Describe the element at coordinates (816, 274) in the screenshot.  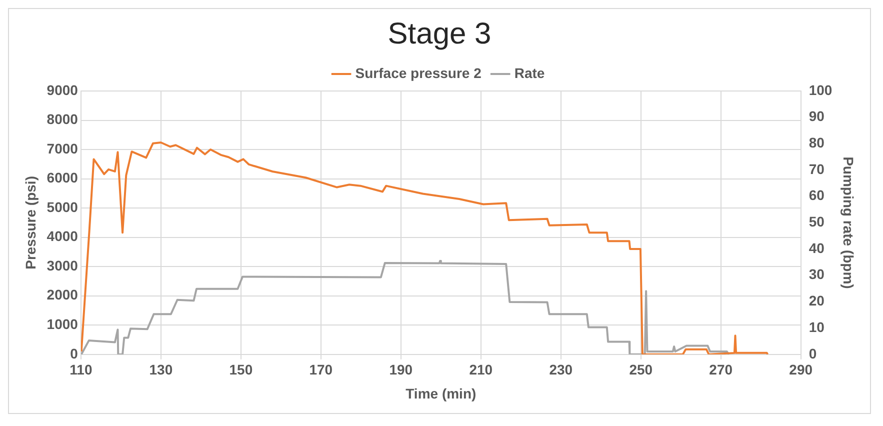
I see `y2-tick-label: 30` at that location.